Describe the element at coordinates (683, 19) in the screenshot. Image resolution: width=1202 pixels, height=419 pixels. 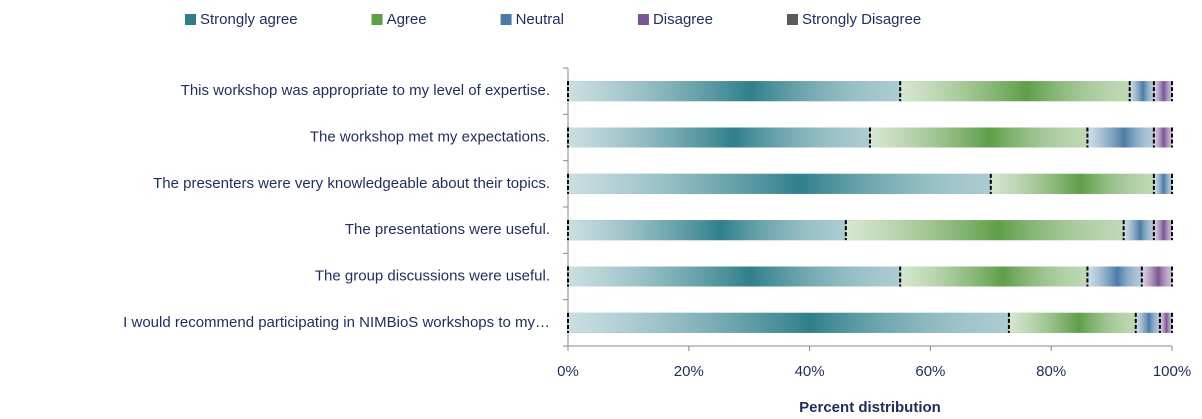
I see `legend-label: Disagree` at that location.